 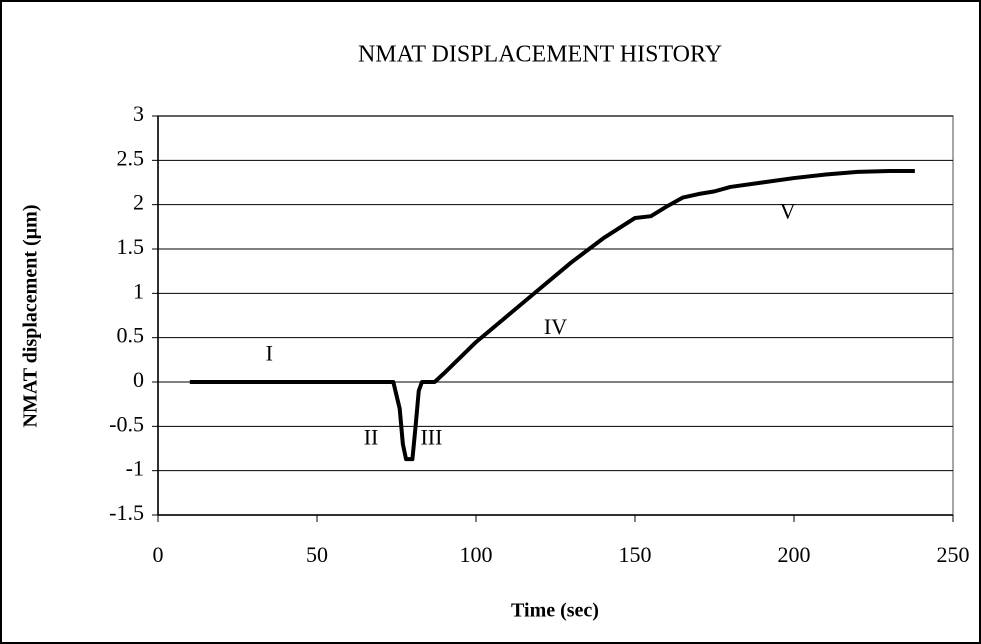 What do you see at coordinates (476, 554) in the screenshot?
I see `x-tick-label: 100` at bounding box center [476, 554].